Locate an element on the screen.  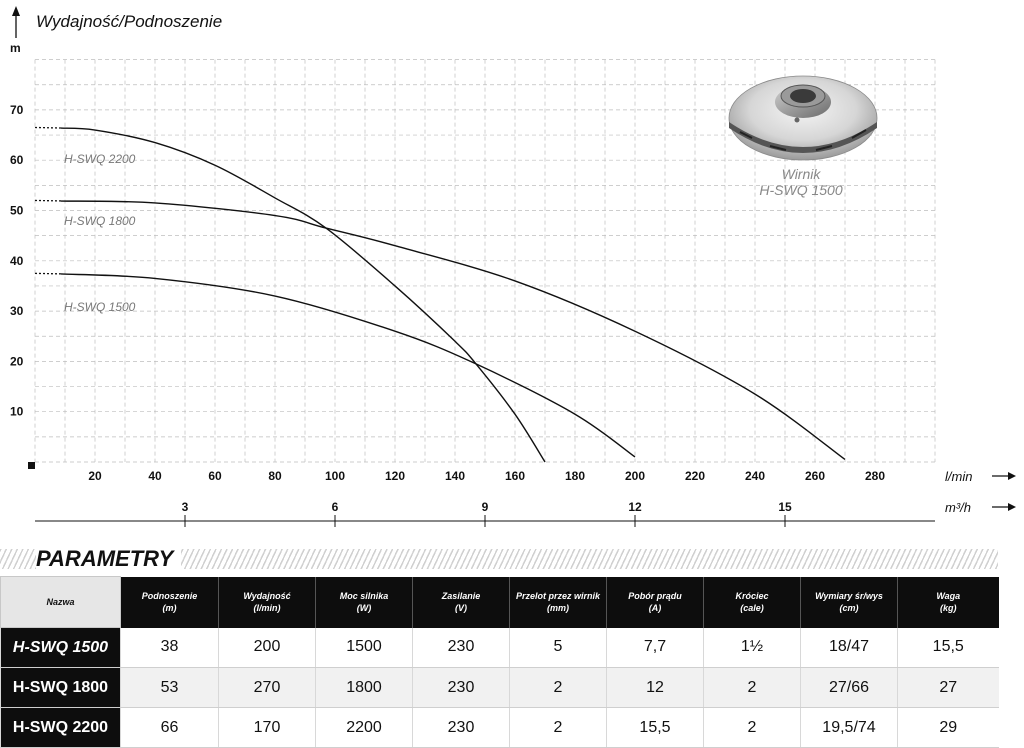
x-tick-label: 140 is located at coordinates (455, 476).